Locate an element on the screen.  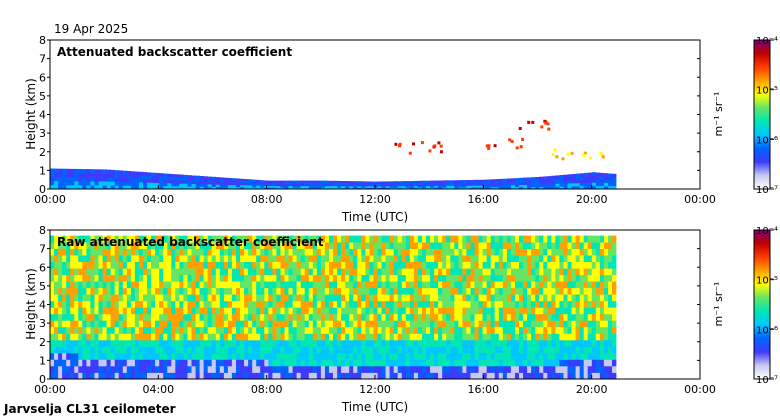
cloud-signal is located at coordinates (584, 155).